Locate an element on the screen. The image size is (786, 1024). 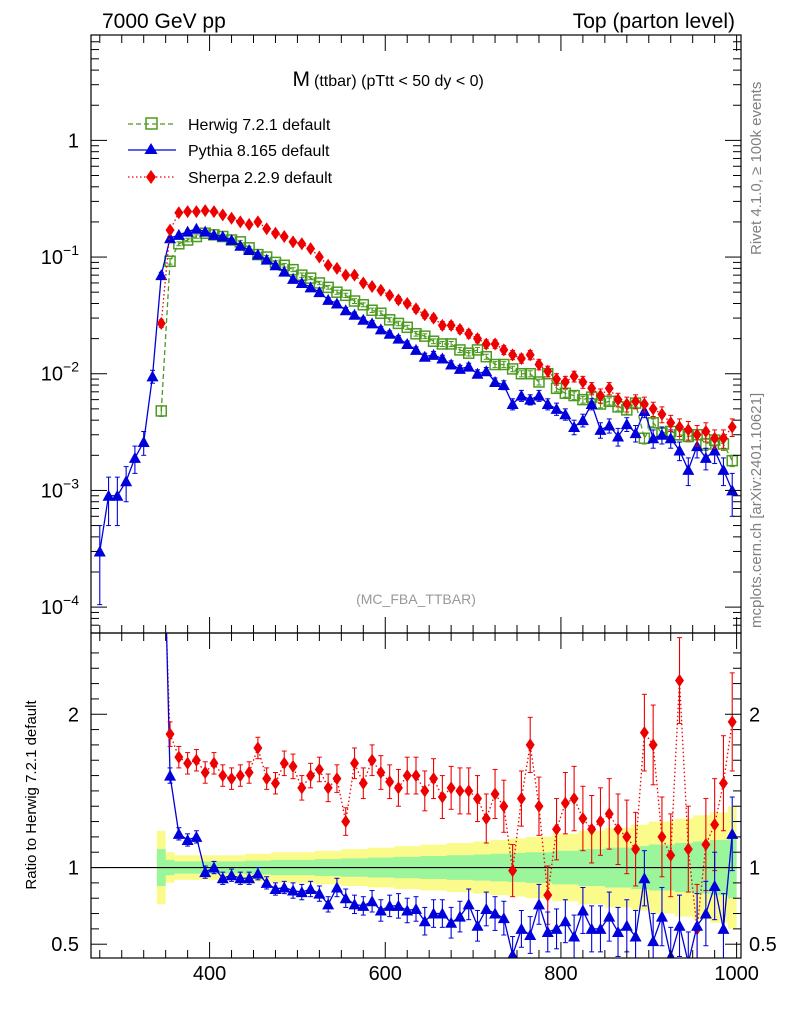
legend-herwig-marker is located at coordinates (151, 123).